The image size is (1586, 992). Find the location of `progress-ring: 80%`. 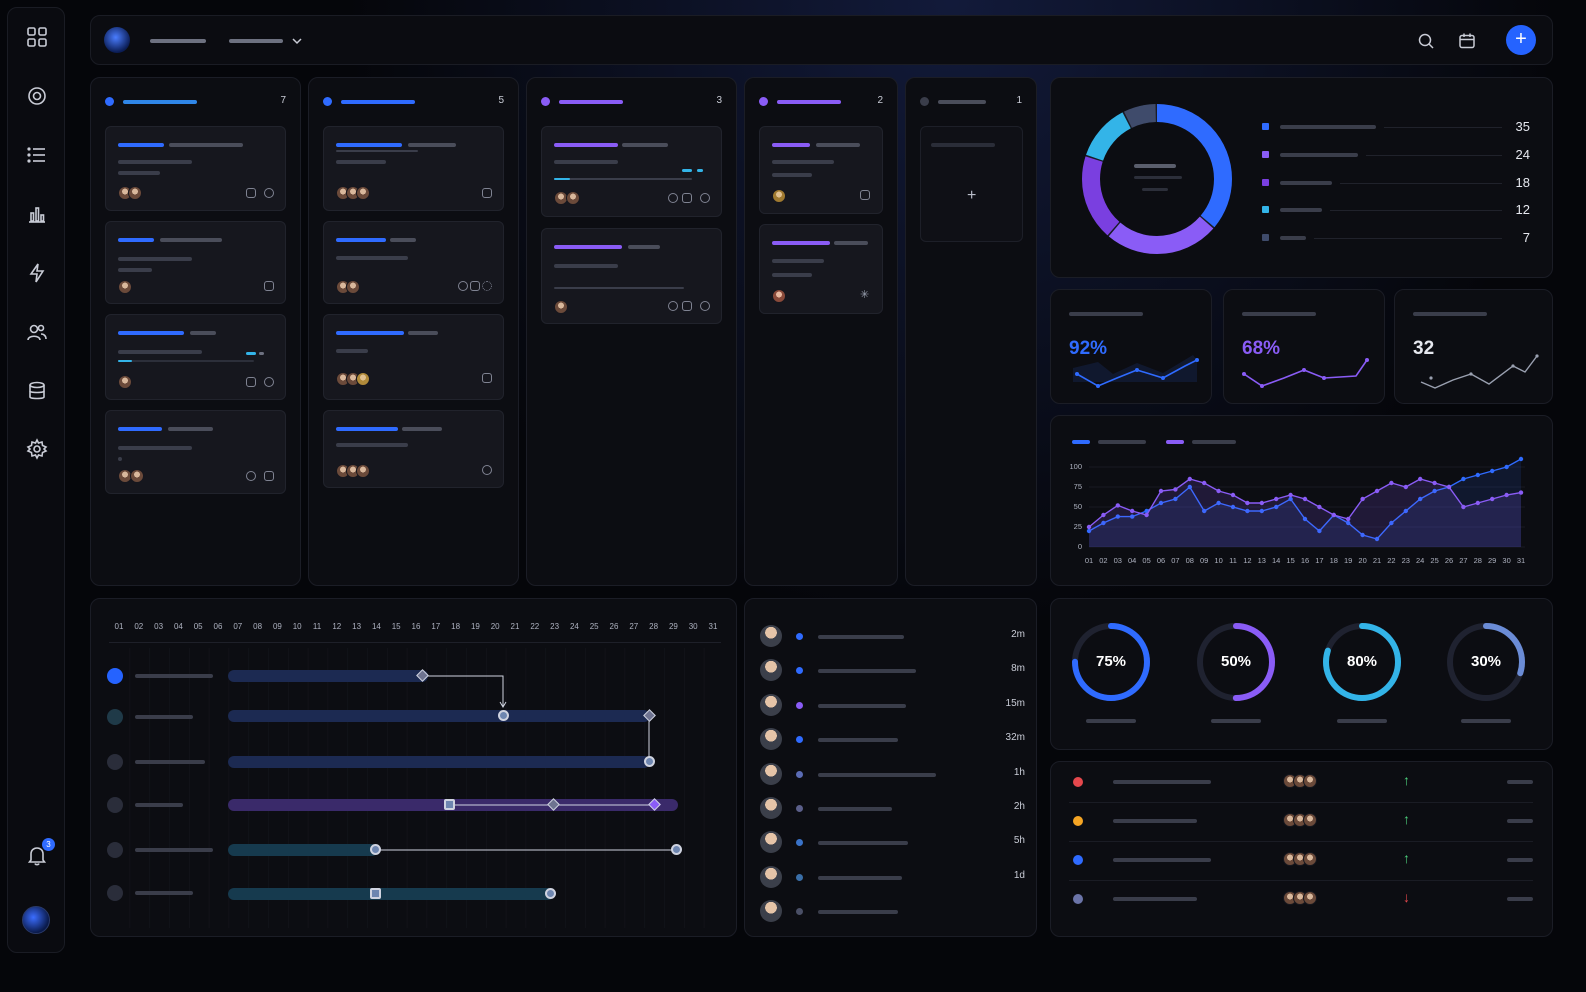

progress-ring: 80% is located at coordinates (1362, 662).